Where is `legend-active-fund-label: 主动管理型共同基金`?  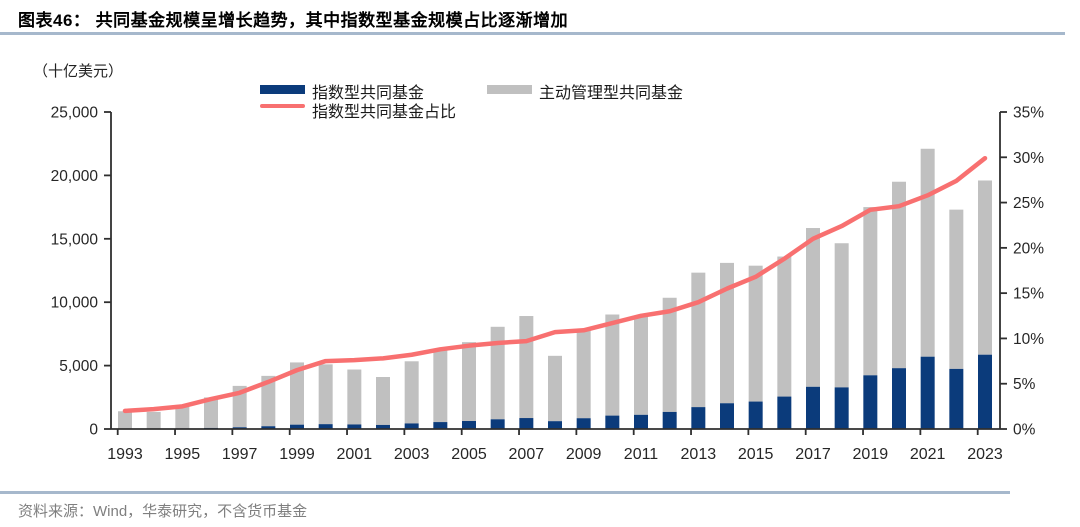
legend-active-fund-label: 主动管理型共同基金 is located at coordinates (611, 93).